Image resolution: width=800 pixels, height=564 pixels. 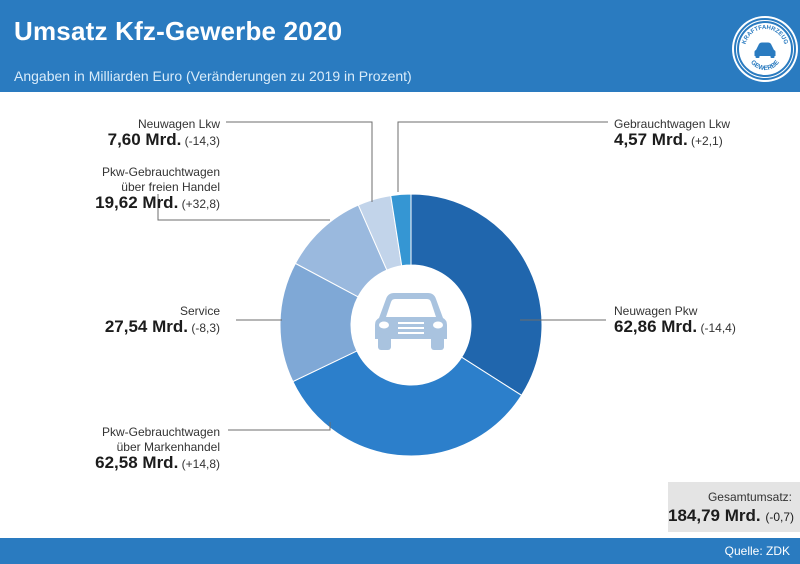 What do you see at coordinates (656, 311) in the screenshot?
I see `label-name: Neuwagen Pkw` at bounding box center [656, 311].